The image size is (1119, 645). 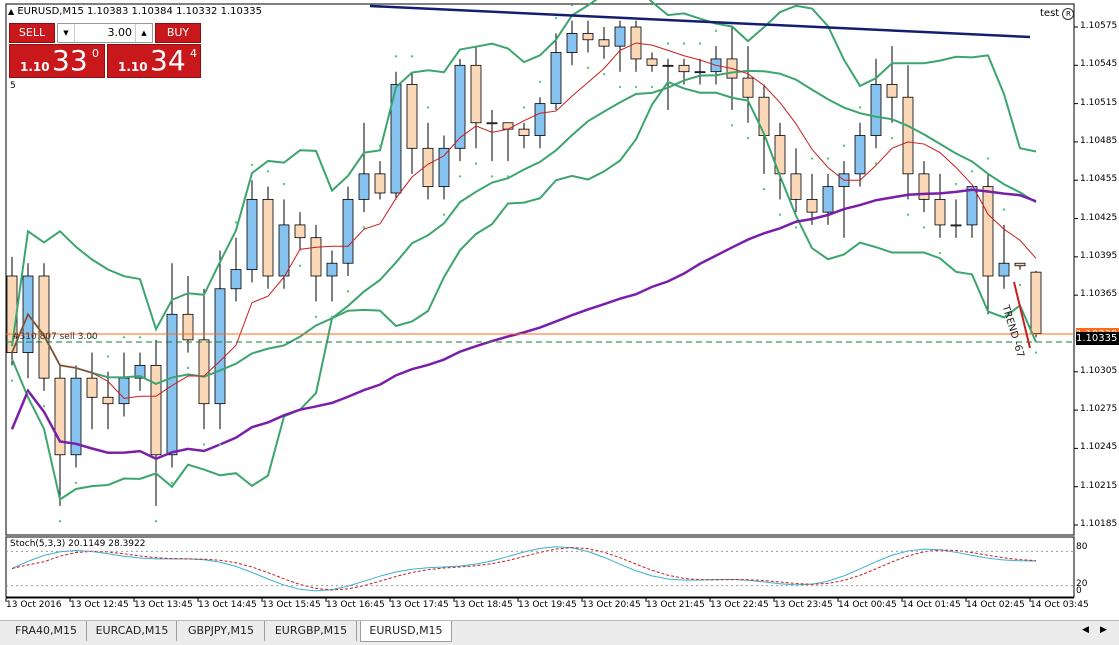 I want to click on stoch-level-0: 0, so click(x=1079, y=591).